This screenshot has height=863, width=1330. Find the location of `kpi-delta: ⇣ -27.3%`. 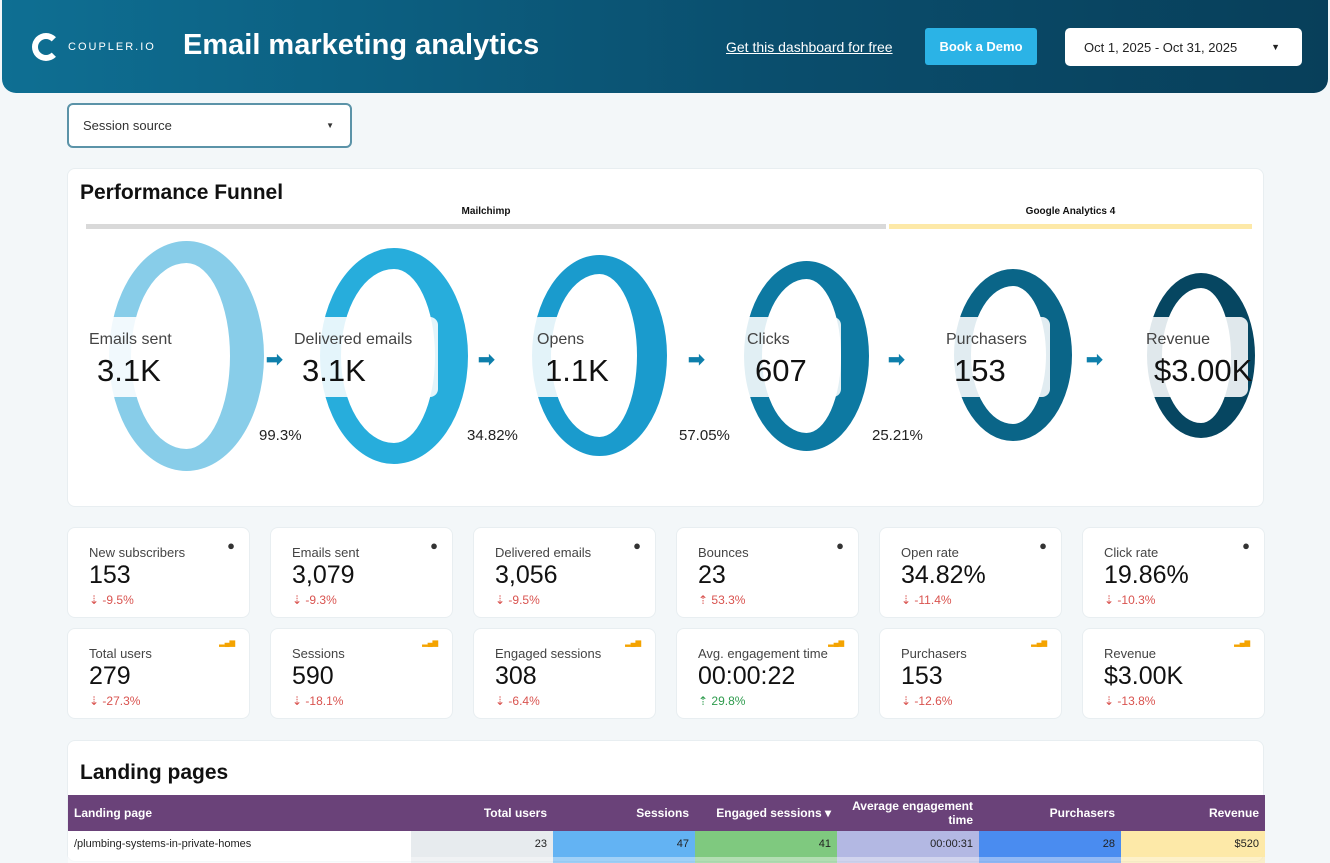

kpi-delta: ⇣ -27.3% is located at coordinates (114, 701).